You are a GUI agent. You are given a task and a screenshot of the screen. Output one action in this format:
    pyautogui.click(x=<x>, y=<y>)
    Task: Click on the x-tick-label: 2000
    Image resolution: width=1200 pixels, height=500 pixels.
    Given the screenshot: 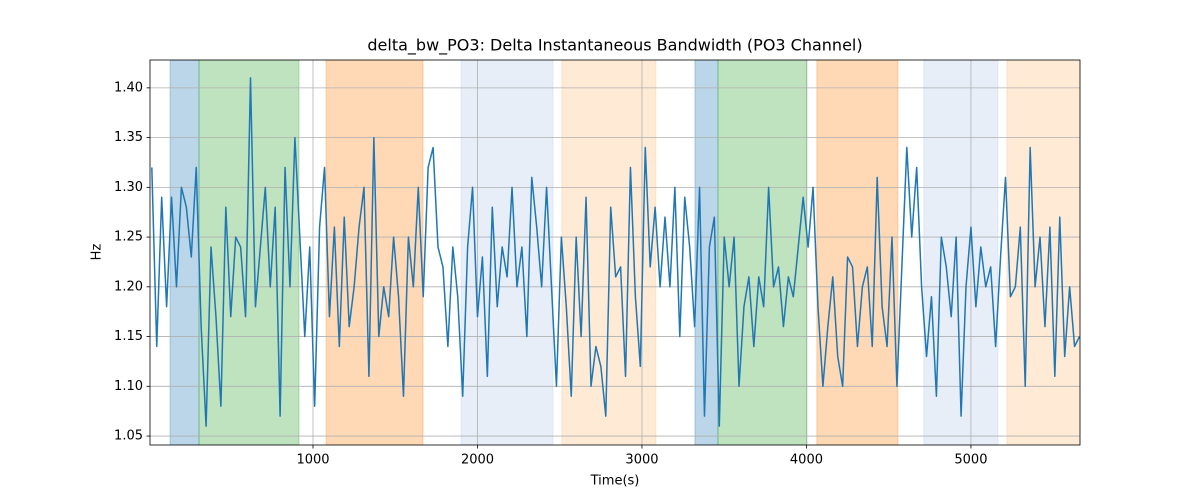 What is the action you would take?
    pyautogui.click(x=477, y=460)
    